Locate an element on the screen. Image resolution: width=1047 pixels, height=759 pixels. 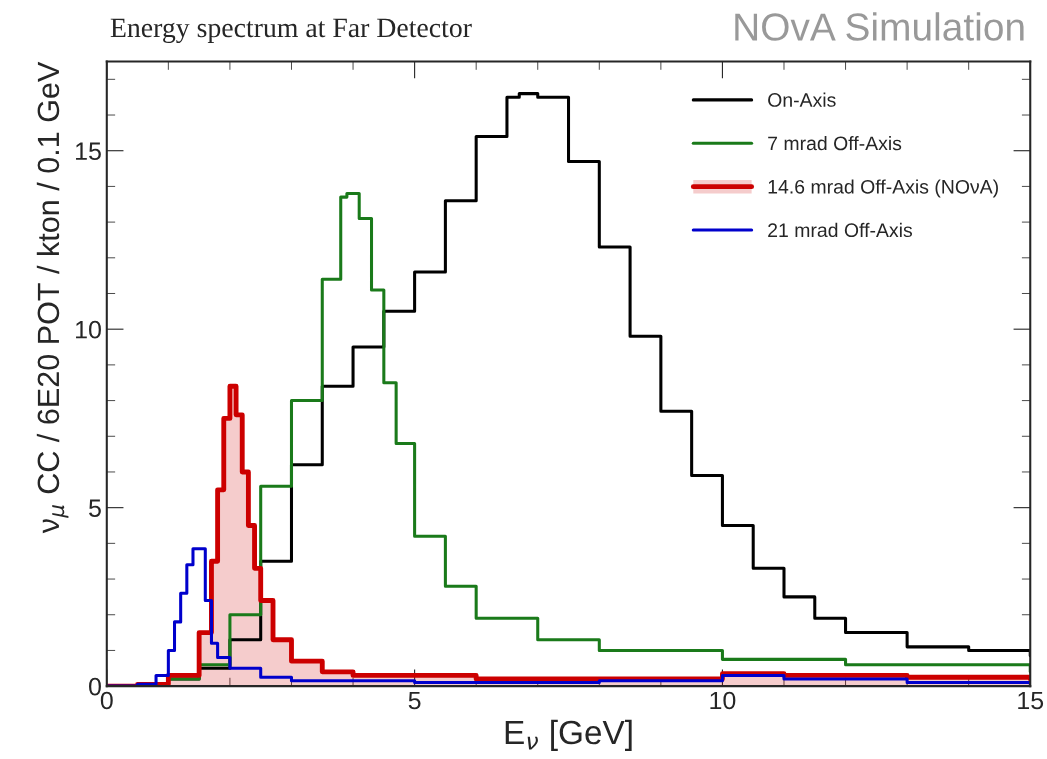
y-tick-label: 10 is located at coordinates (88, 329).